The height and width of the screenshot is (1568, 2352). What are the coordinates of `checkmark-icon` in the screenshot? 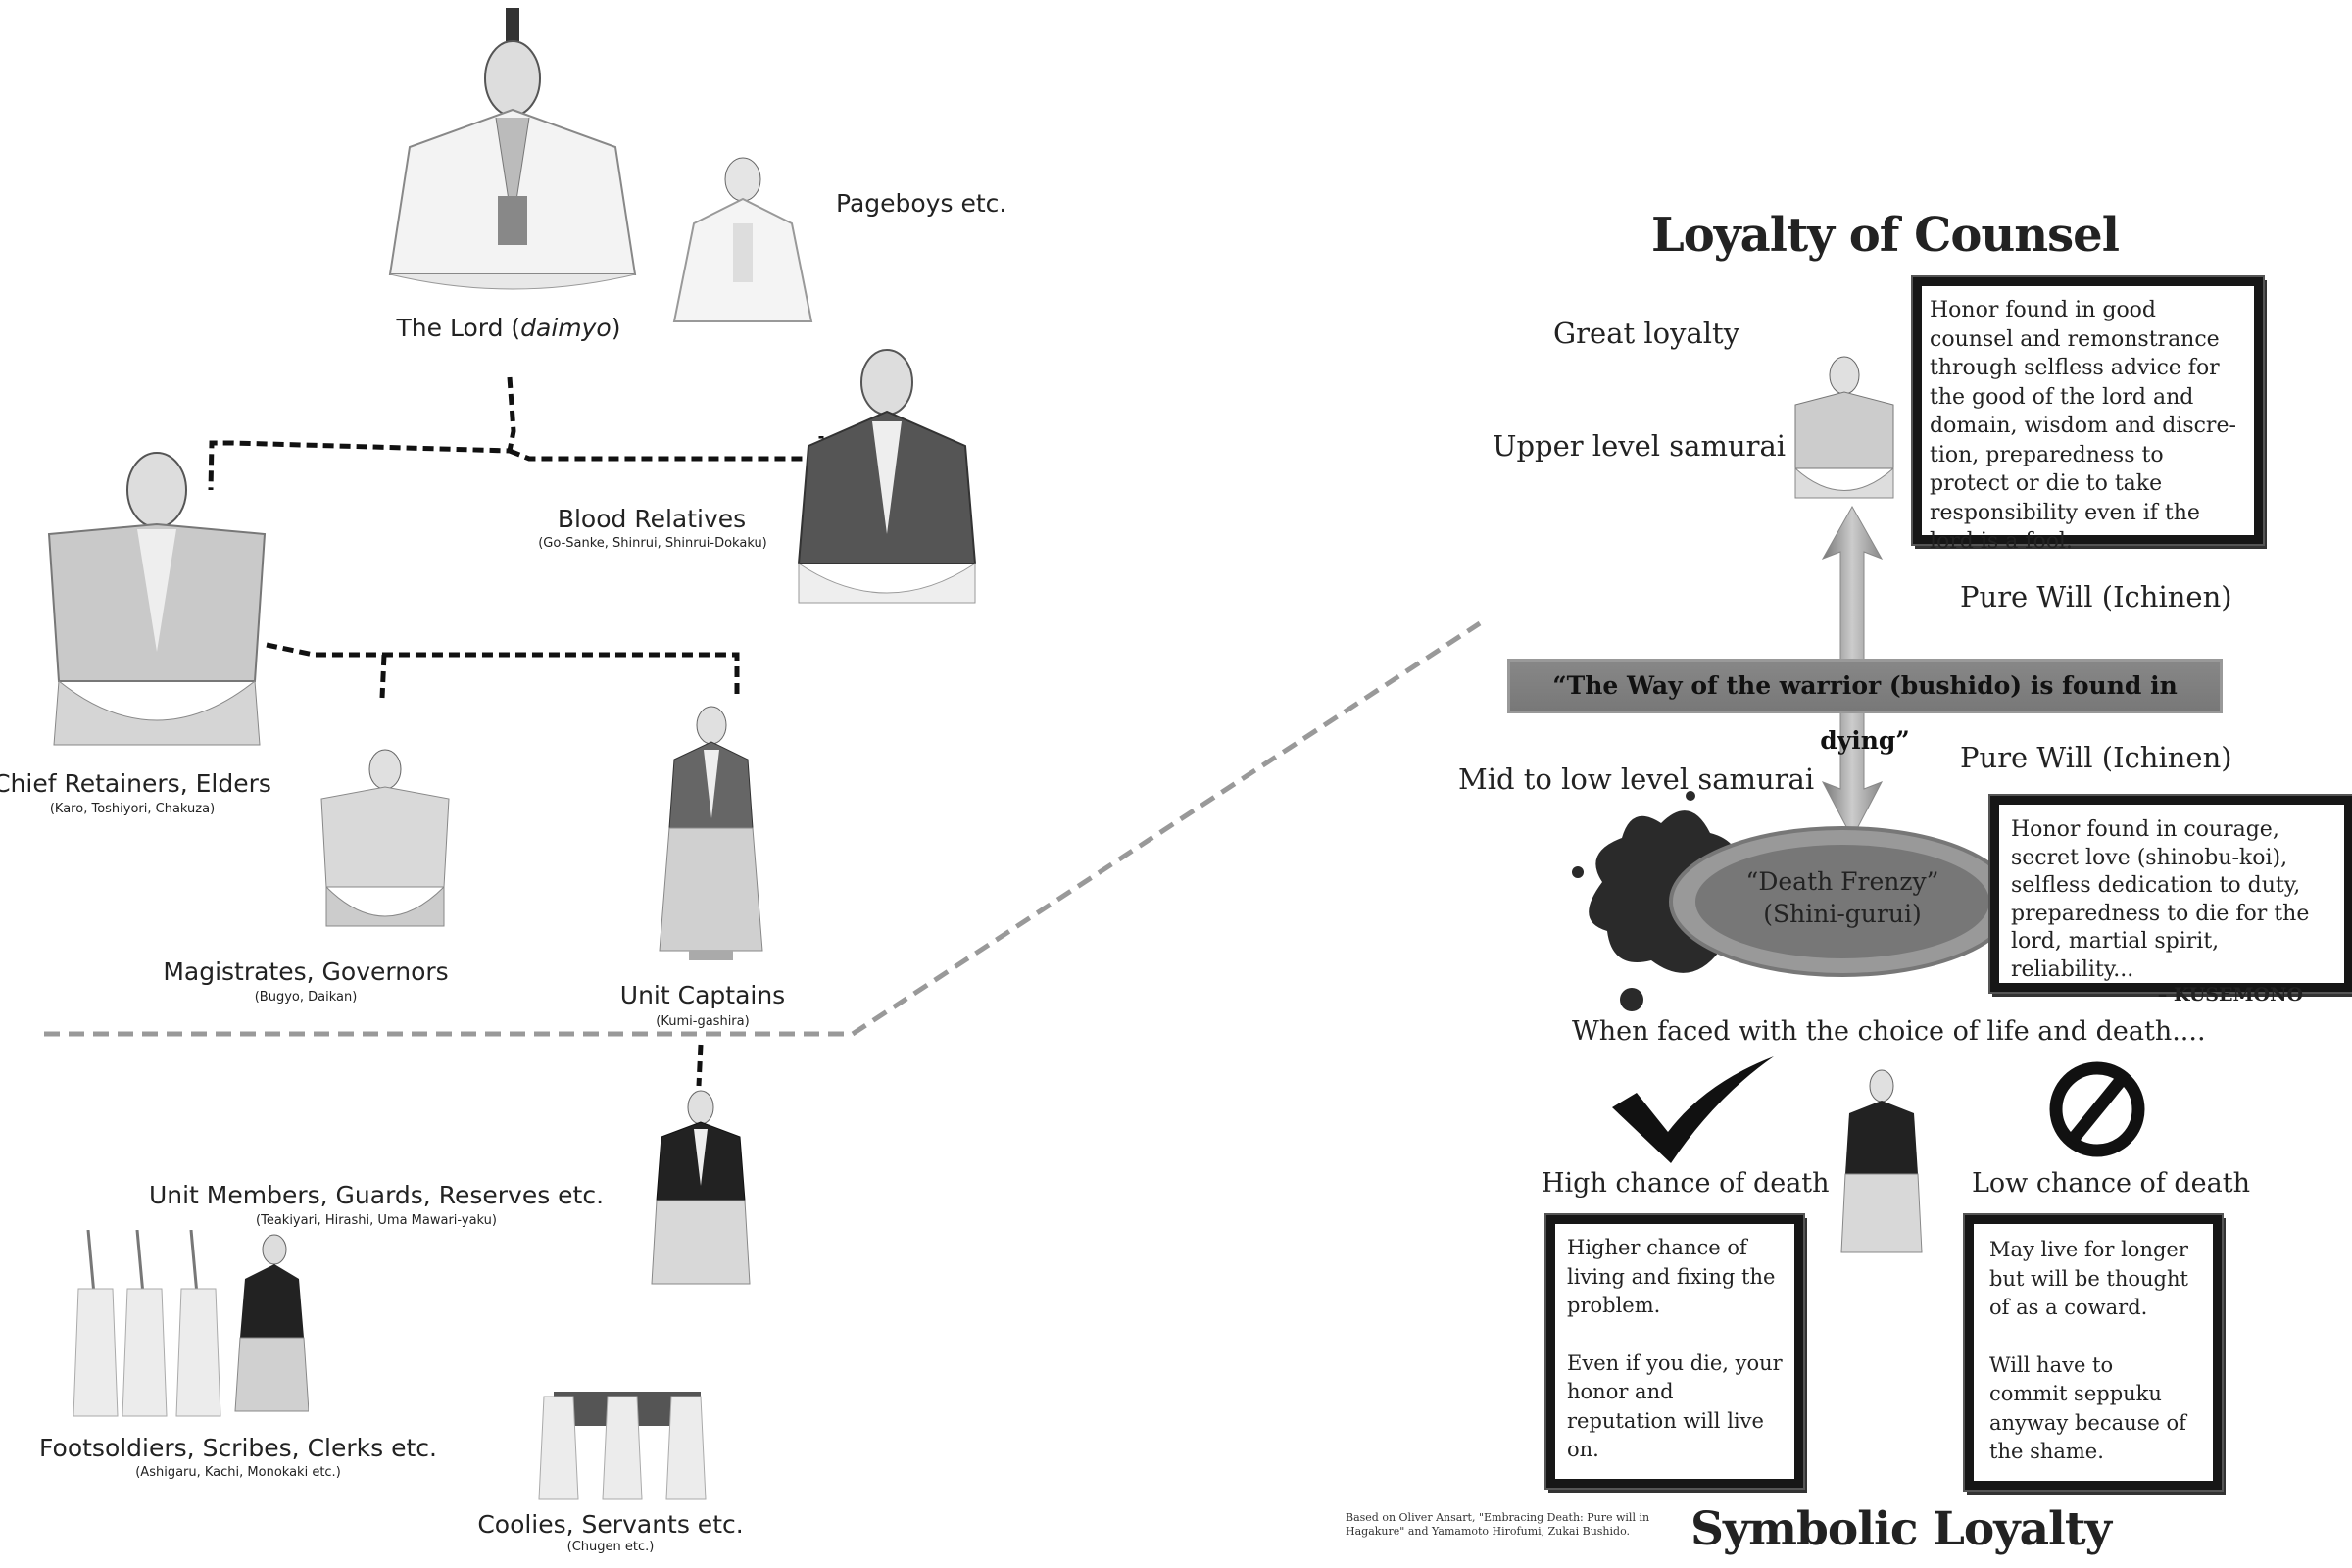 It's located at (1693, 1109).